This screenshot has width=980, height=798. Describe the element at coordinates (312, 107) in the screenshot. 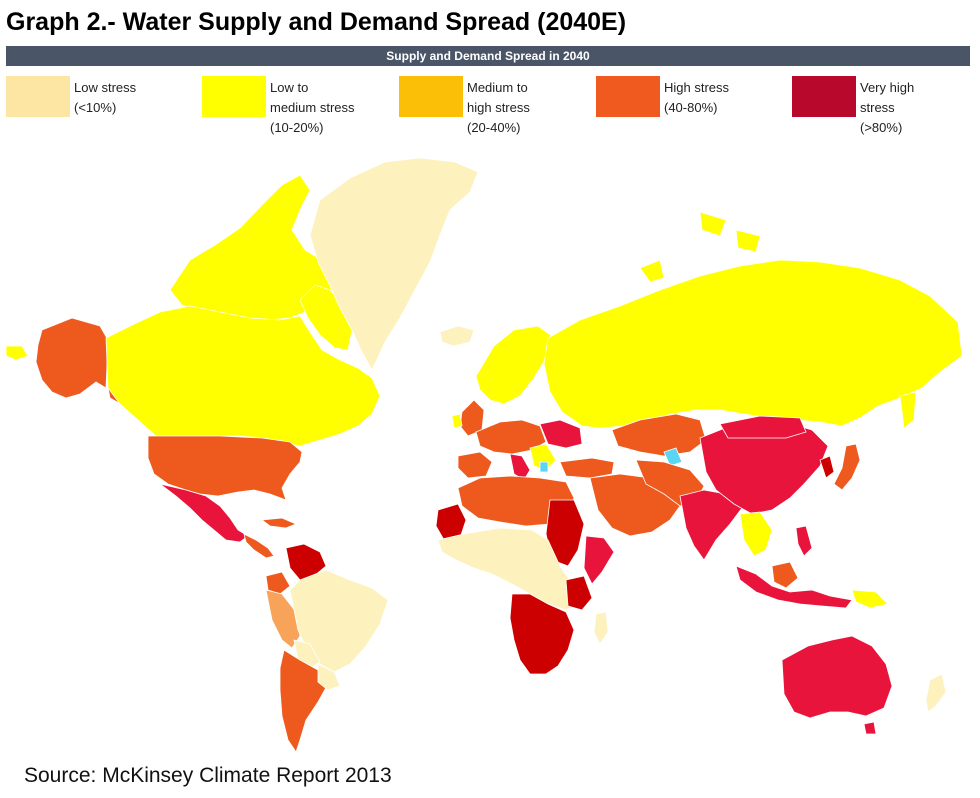

I see `legend-label-low-medium: Low to medium stress (10-20%)` at that location.